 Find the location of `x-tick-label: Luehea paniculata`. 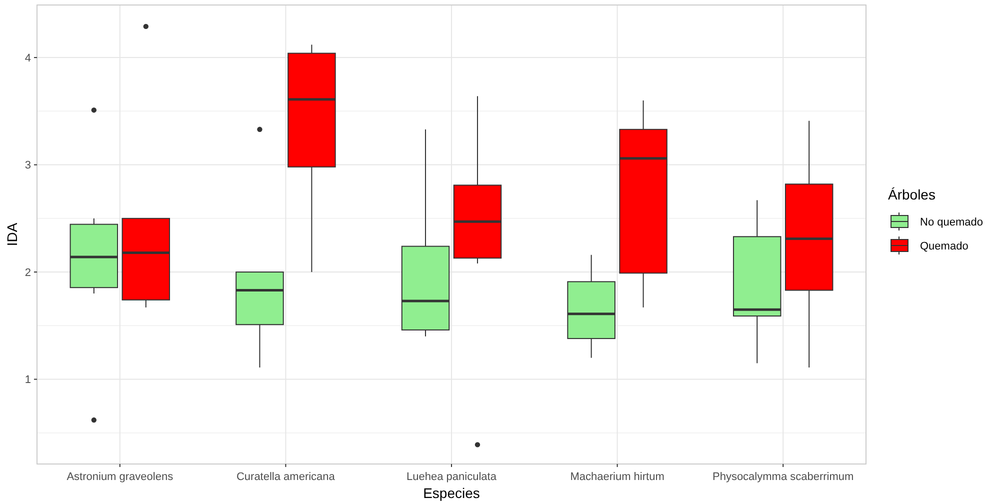

x-tick-label: Luehea paniculata is located at coordinates (452, 477).